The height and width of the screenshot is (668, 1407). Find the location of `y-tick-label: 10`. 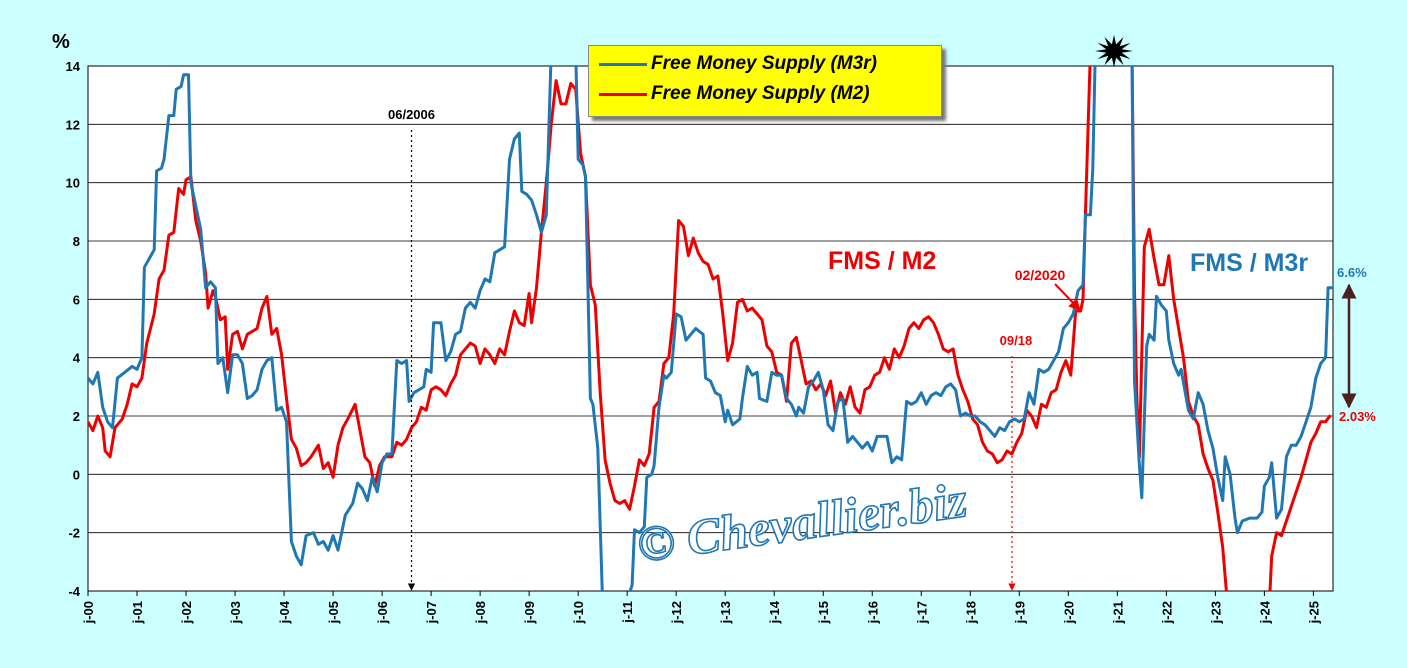

y-tick-label: 10 is located at coordinates (73, 183).